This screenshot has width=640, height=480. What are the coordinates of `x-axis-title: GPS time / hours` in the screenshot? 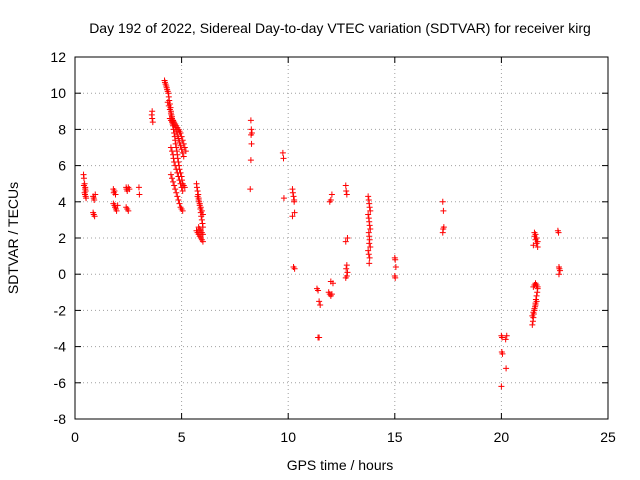 It's located at (340, 465).